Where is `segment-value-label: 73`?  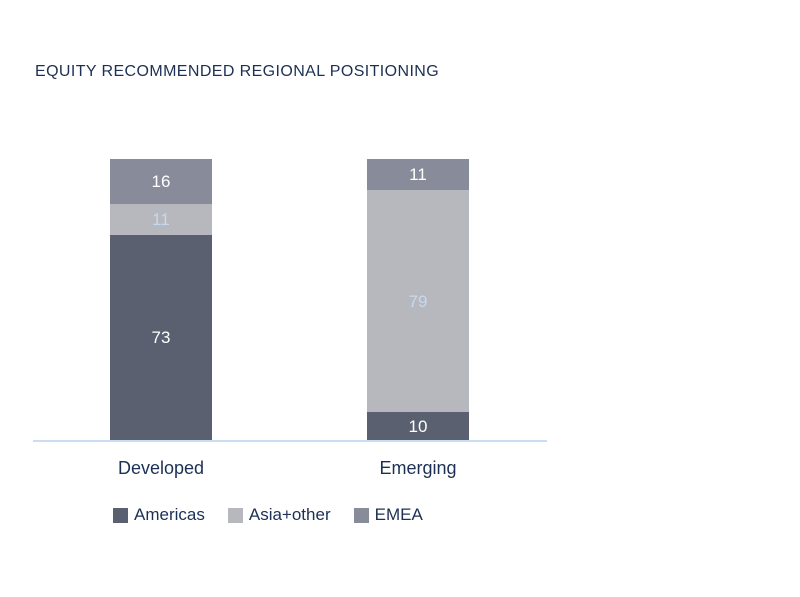
segment-value-label: 73 is located at coordinates (161, 337).